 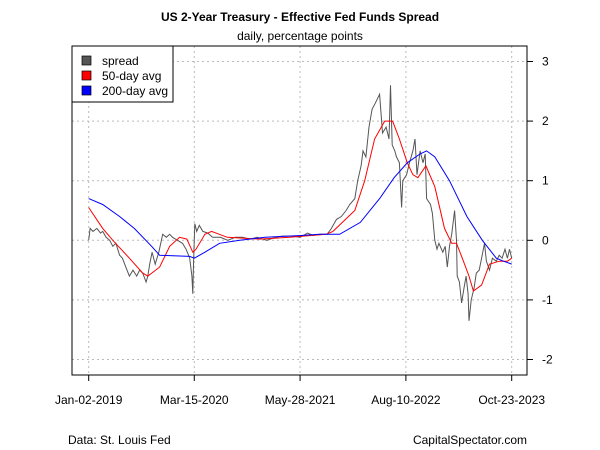 I want to click on y-tick-label: 3, so click(x=545, y=62).